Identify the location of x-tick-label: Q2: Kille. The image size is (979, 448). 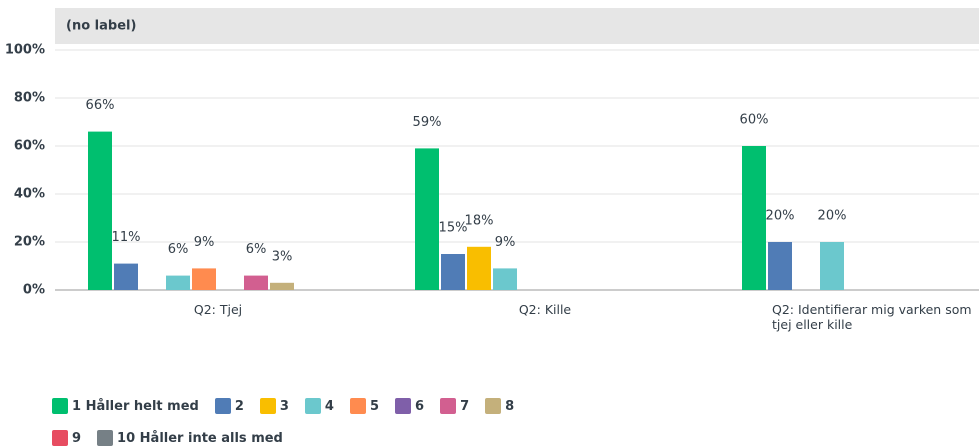
(545, 309).